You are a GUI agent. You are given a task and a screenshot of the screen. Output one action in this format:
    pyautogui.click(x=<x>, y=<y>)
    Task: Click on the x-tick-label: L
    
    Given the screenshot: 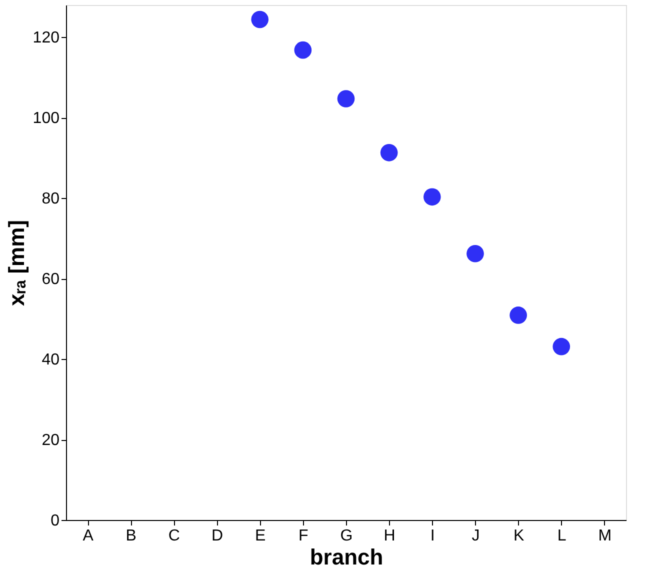 What is the action you would take?
    pyautogui.click(x=561, y=536)
    